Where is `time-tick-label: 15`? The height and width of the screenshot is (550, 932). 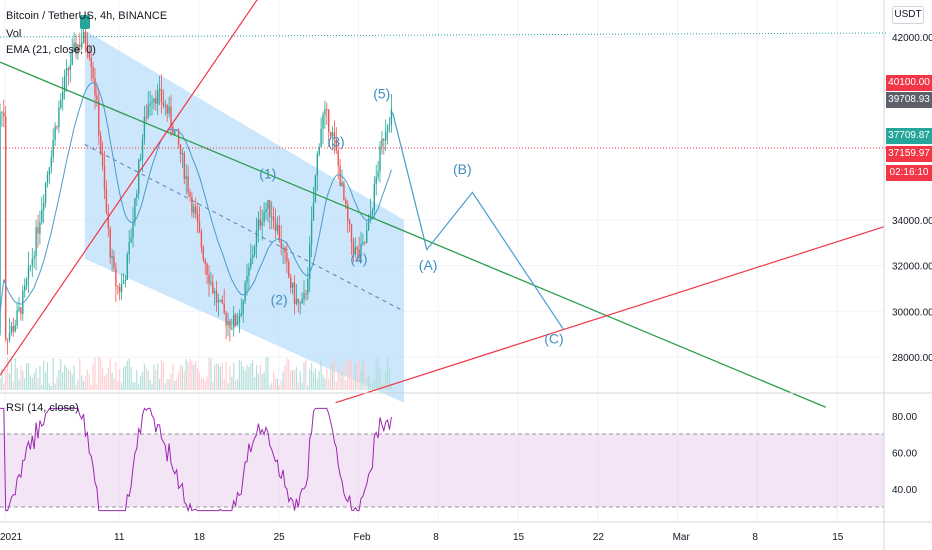
time-tick-label: 15 is located at coordinates (519, 537).